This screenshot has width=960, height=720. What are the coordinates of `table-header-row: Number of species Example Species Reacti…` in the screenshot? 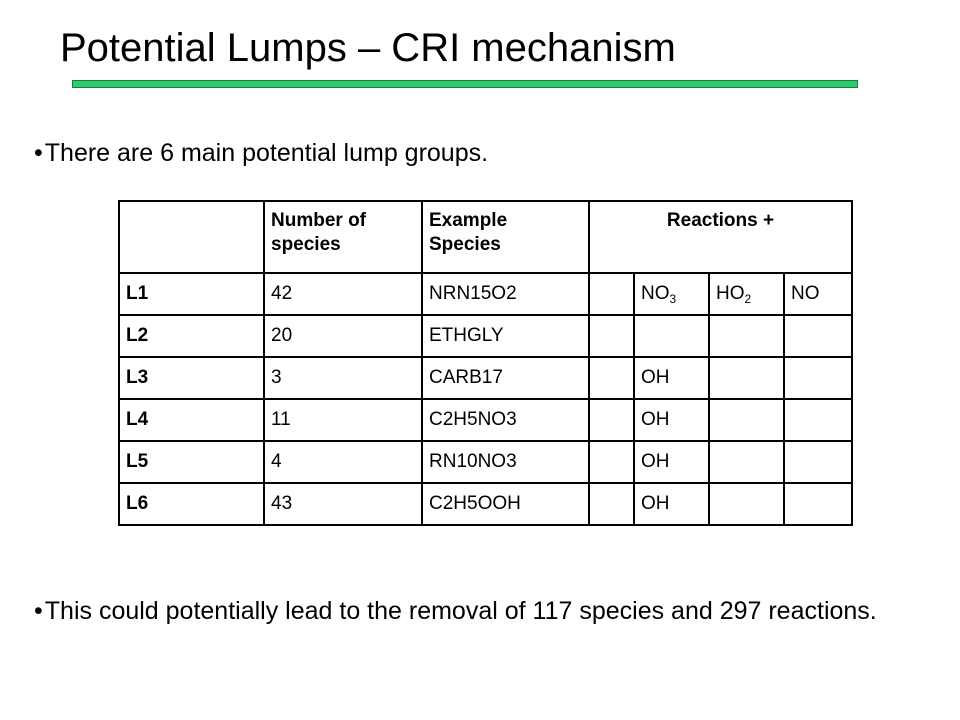 It's located at (485, 237).